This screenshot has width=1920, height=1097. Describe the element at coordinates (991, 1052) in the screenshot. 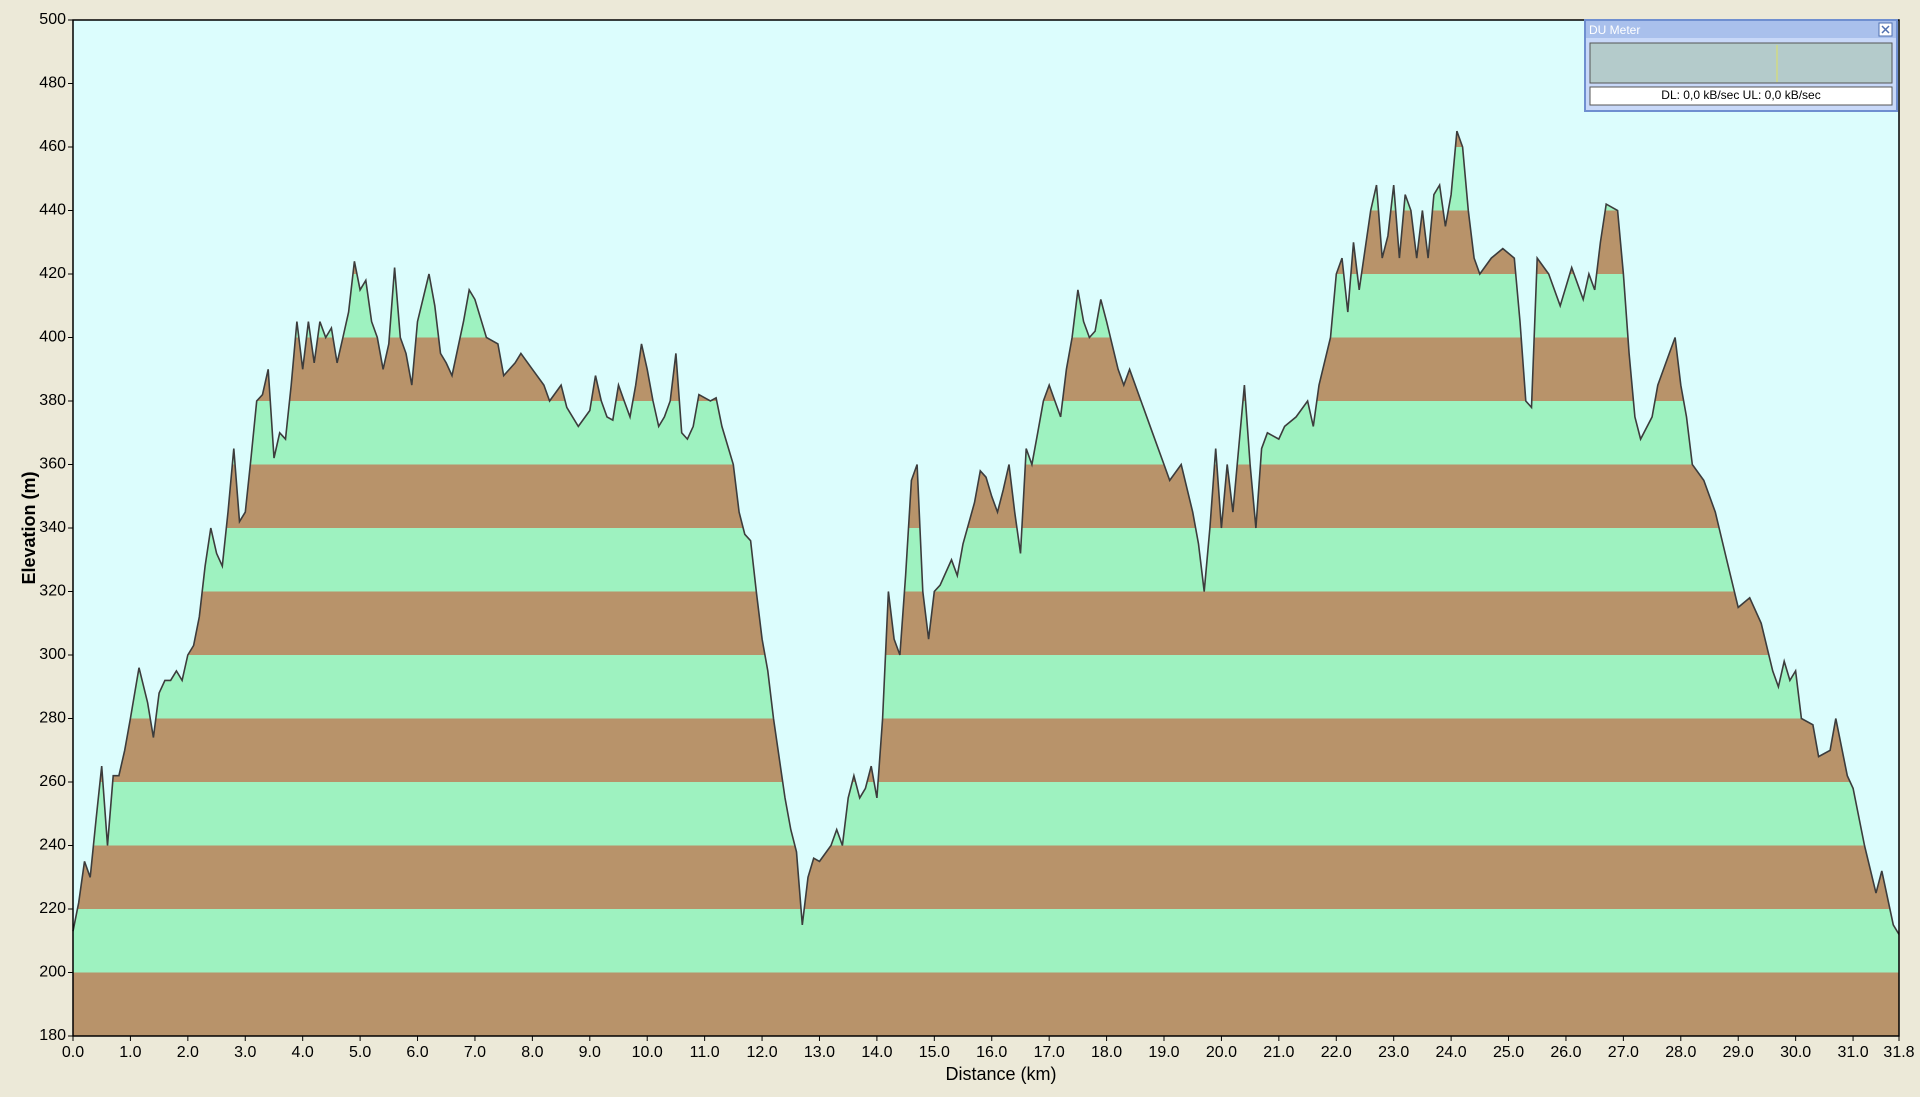

I see `x-tick-label: 16.0` at that location.